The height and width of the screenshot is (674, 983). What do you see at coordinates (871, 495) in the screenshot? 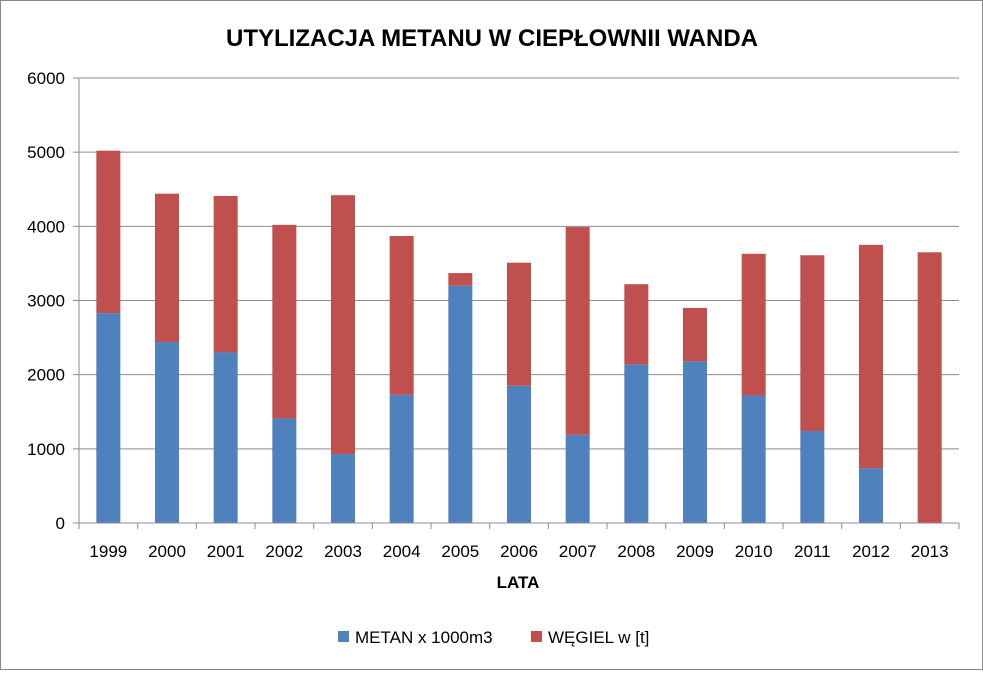
I see `bar-metan-2012` at bounding box center [871, 495].